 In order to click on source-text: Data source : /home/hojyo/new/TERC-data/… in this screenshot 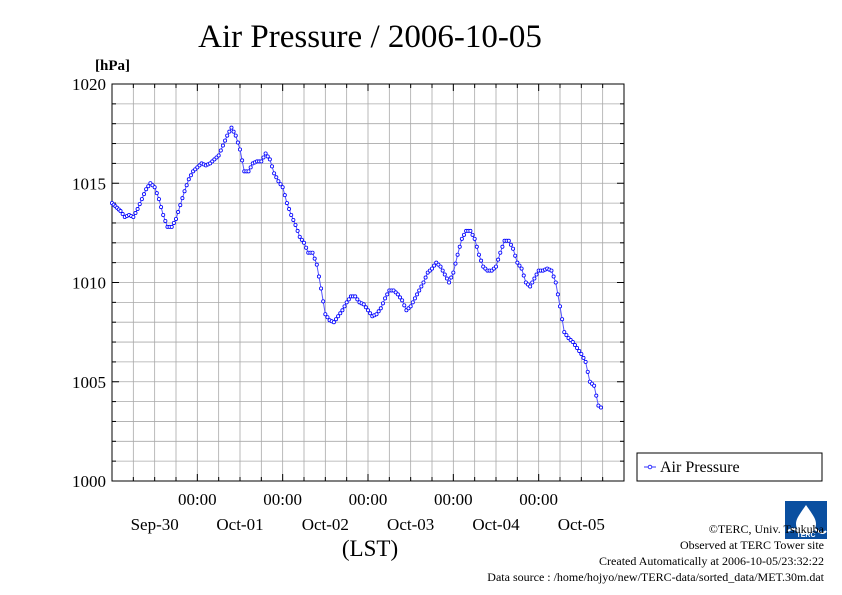, I will do `click(655, 577)`.